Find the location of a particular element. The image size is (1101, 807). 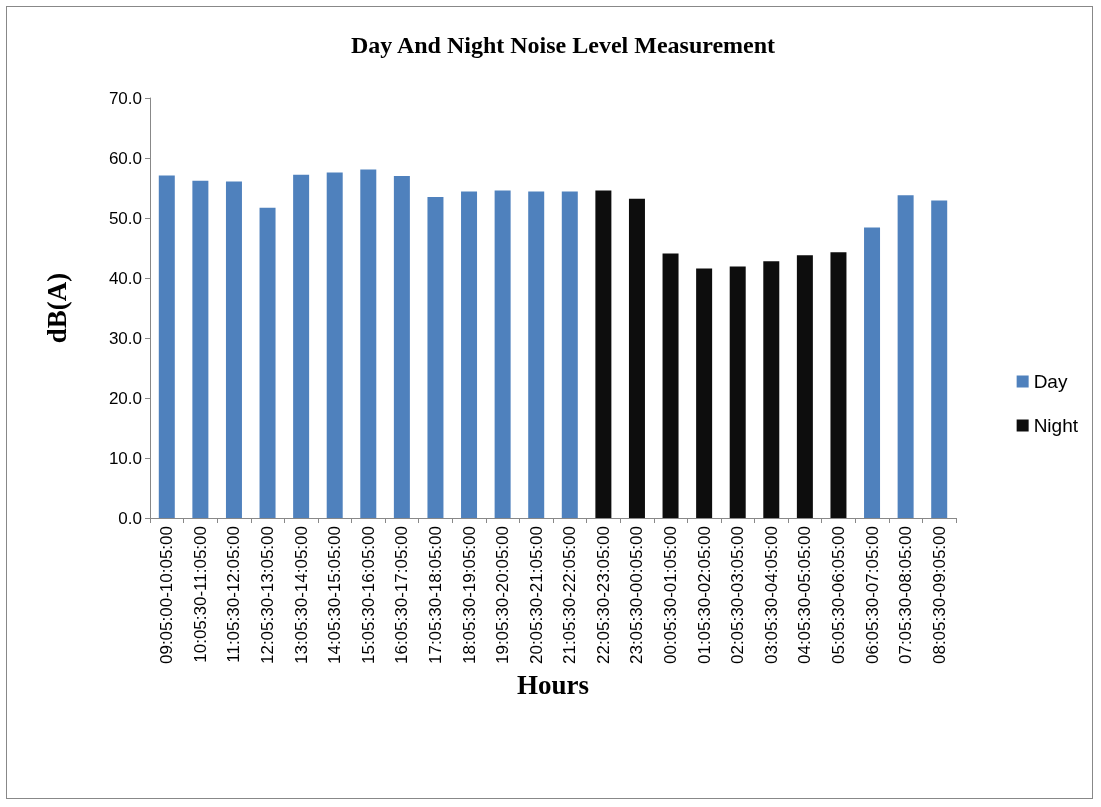

x-tick-label: 13:05:30-14:05:00 is located at coordinates (301, 595).